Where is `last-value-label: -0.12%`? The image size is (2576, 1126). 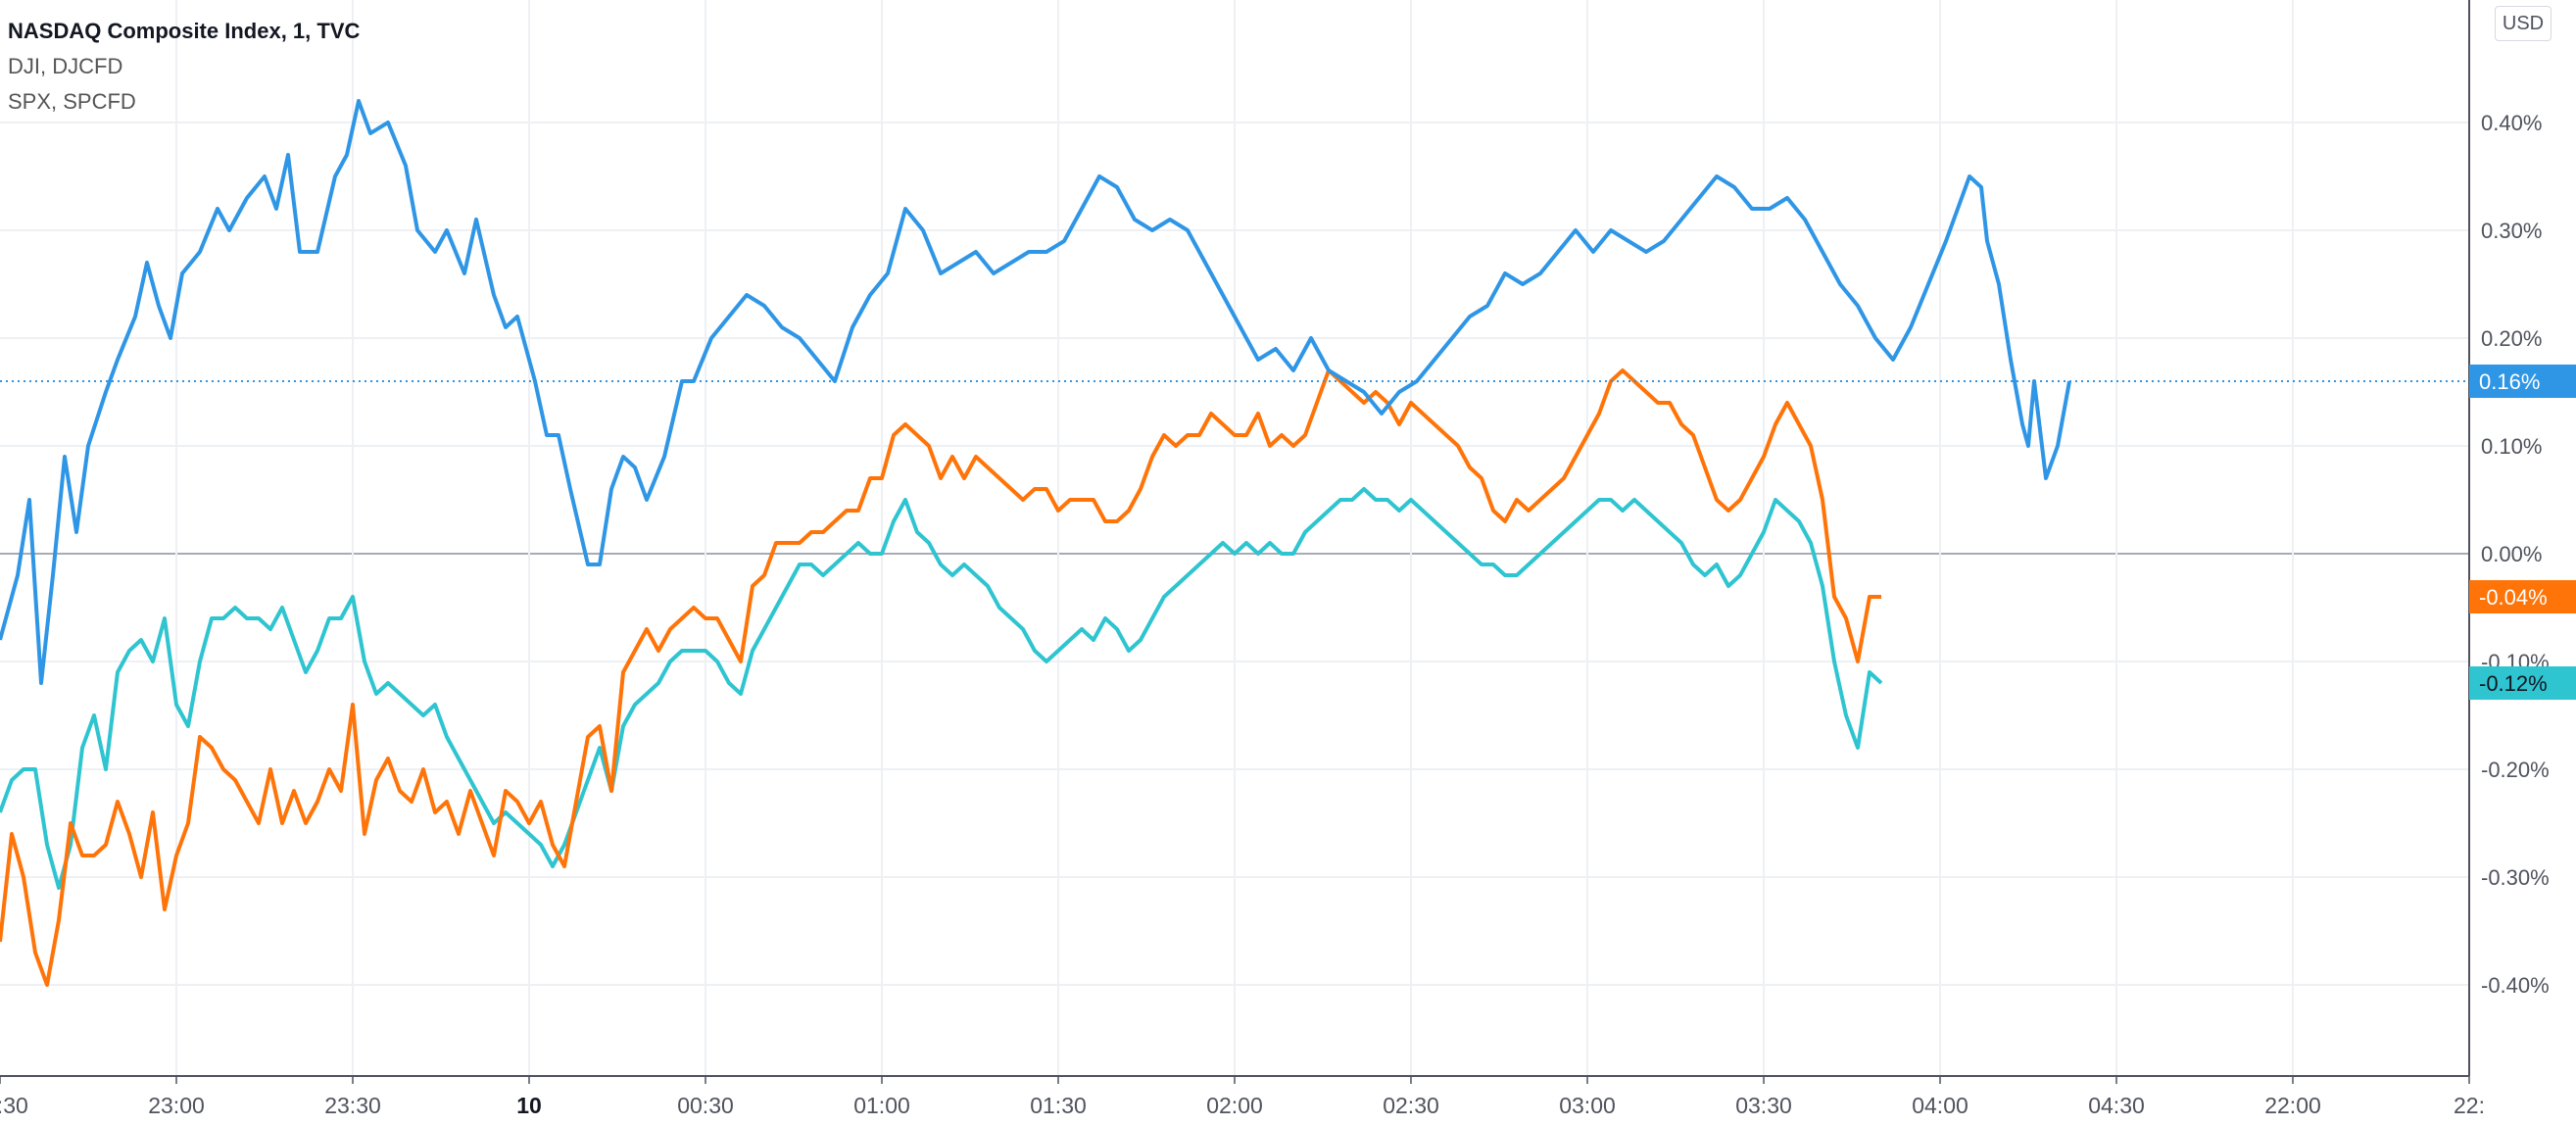
last-value-label: -0.12% is located at coordinates (2513, 683).